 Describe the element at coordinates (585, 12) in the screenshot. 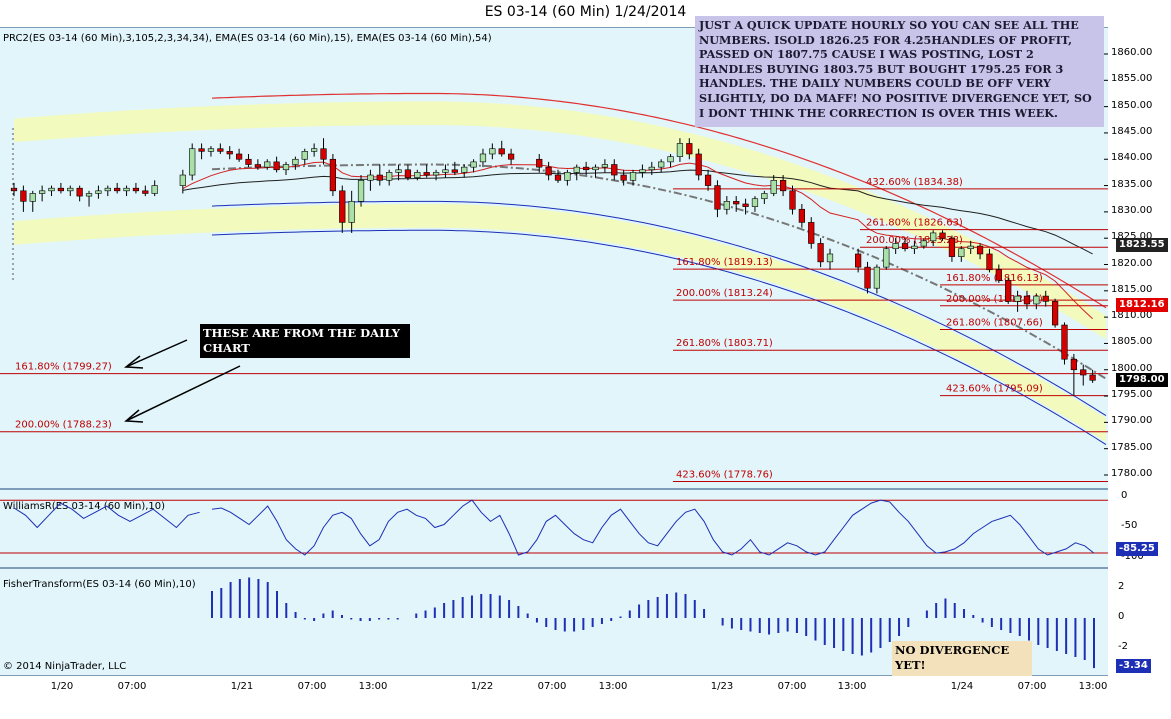

I see `window-title: ES 03-14 (60 Min) 1/24/2014` at that location.